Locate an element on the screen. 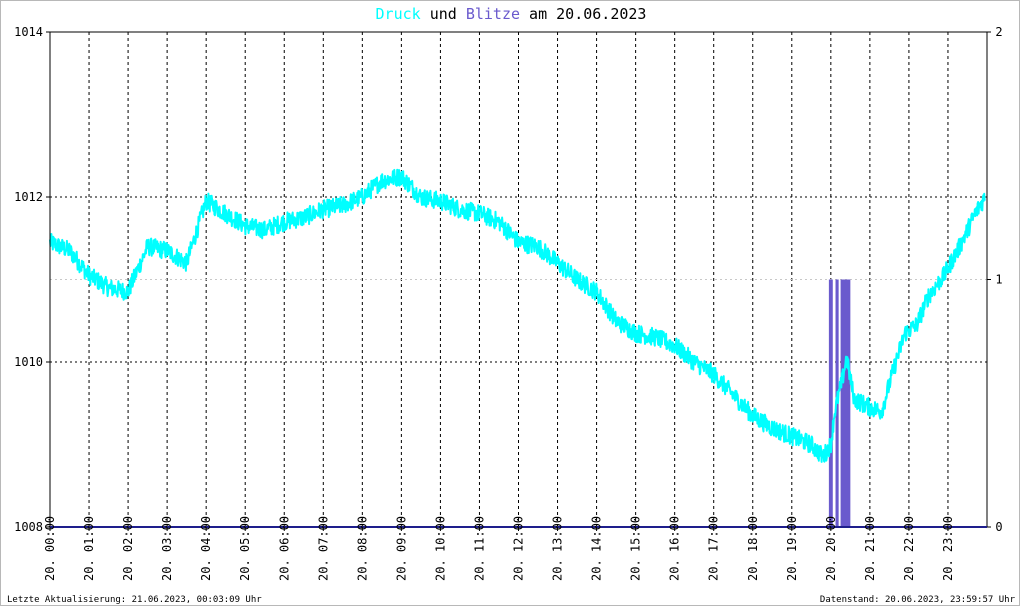 The height and width of the screenshot is (607, 1020). x-tick-label: 20. 14:00 is located at coordinates (597, 548).